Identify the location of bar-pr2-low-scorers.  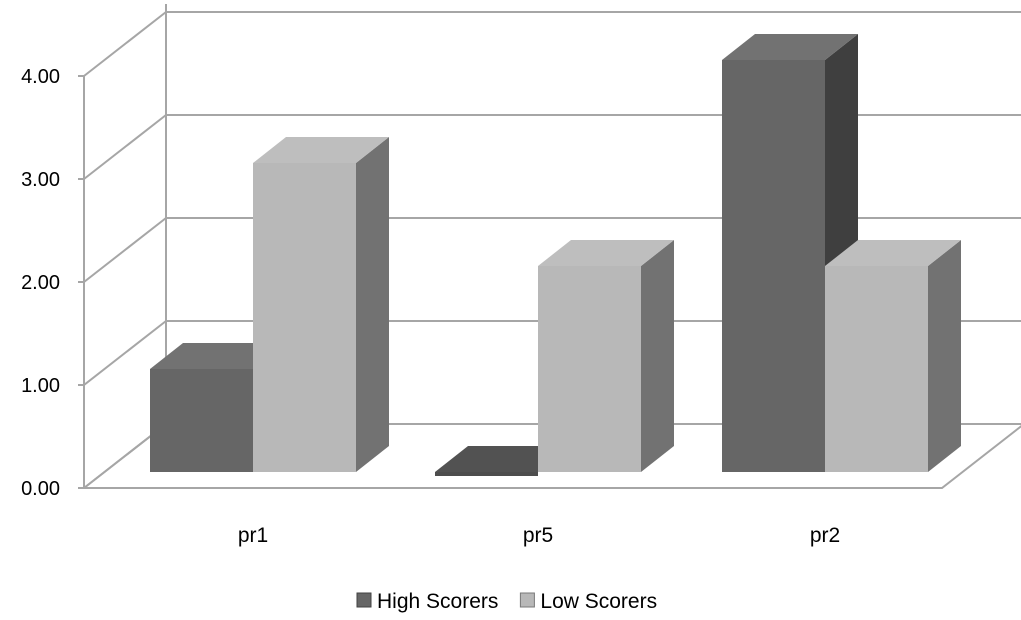
(893, 356).